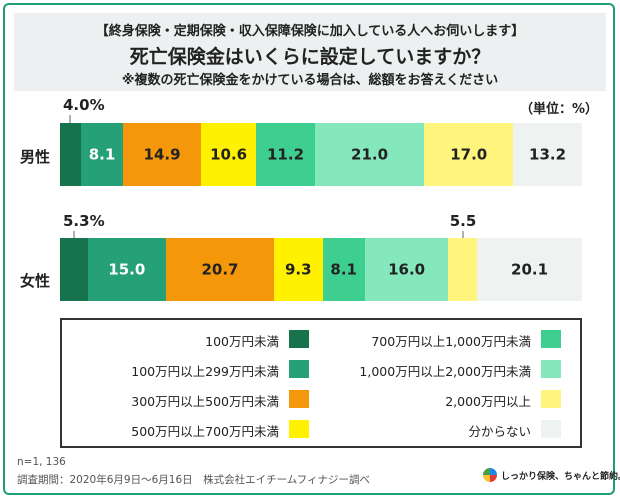 This screenshot has height=500, width=620. I want to click on bar-value-label: 21.0, so click(370, 154).